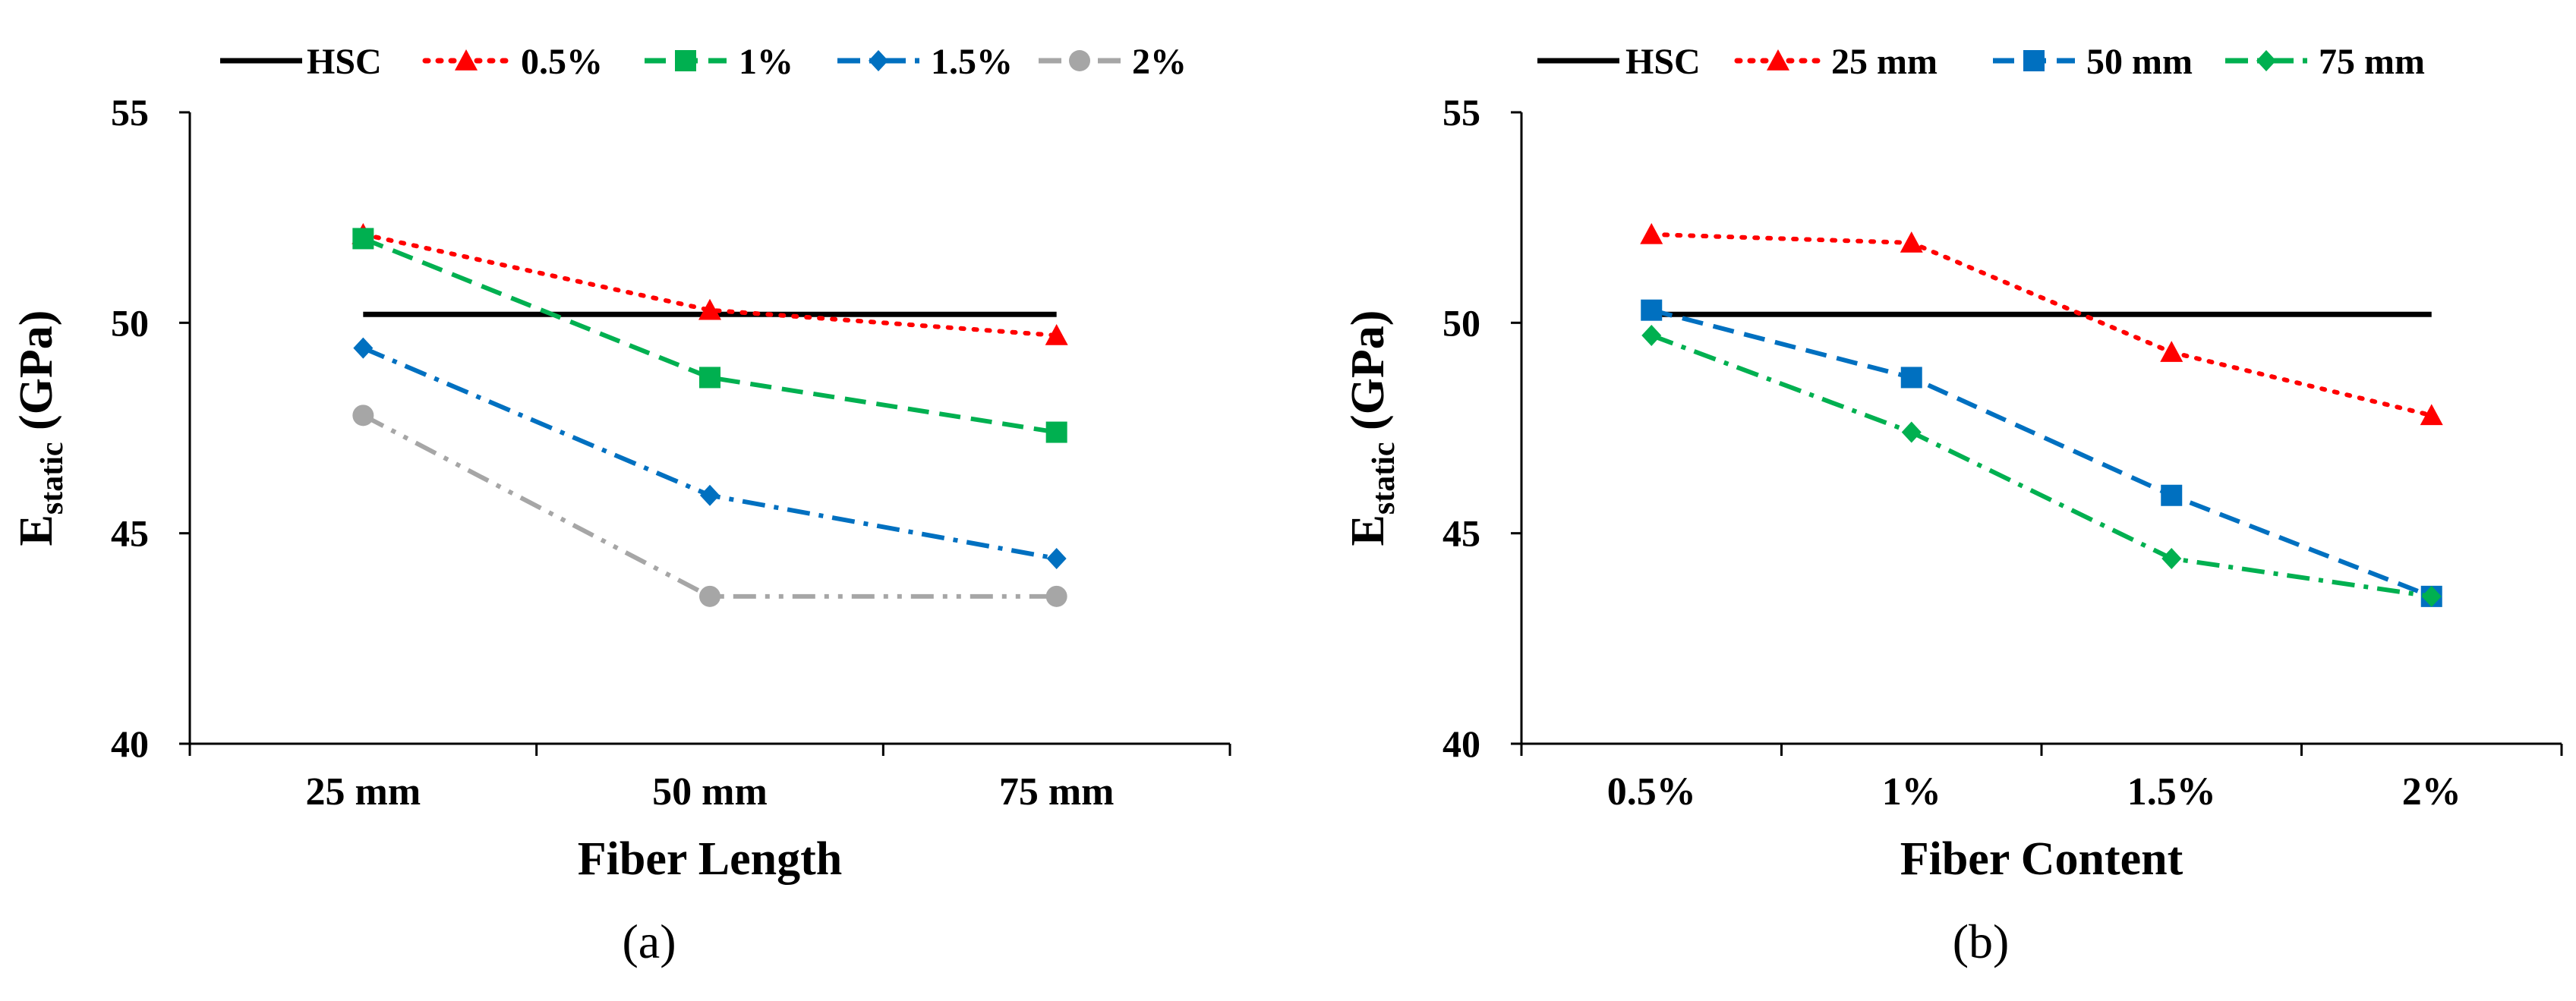 This screenshot has height=1001, width=2576. Describe the element at coordinates (2041, 859) in the screenshot. I see `x-axis-title: Fiber Content` at that location.